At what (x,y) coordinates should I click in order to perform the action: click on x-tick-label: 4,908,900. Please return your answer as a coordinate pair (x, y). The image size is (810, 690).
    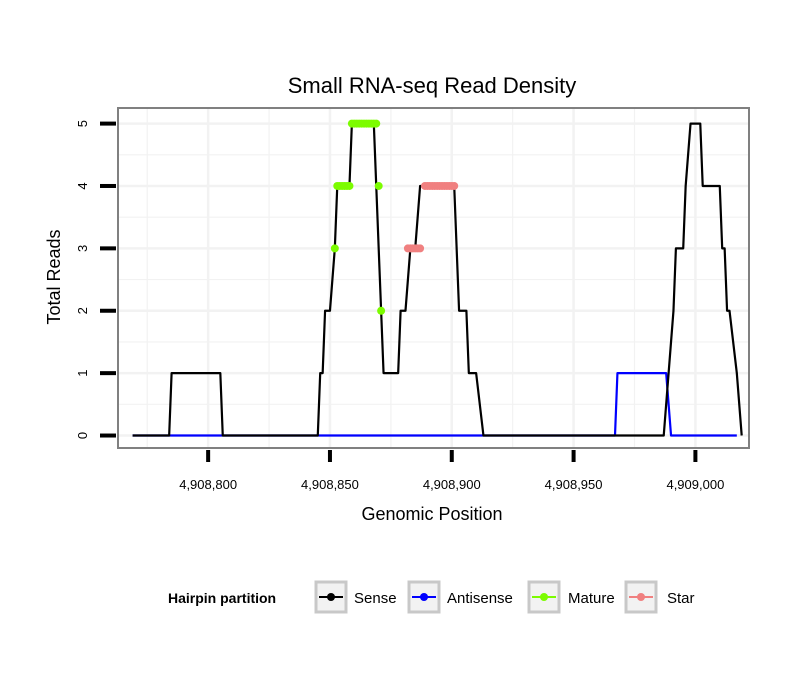
    Looking at the image, I should click on (452, 484).